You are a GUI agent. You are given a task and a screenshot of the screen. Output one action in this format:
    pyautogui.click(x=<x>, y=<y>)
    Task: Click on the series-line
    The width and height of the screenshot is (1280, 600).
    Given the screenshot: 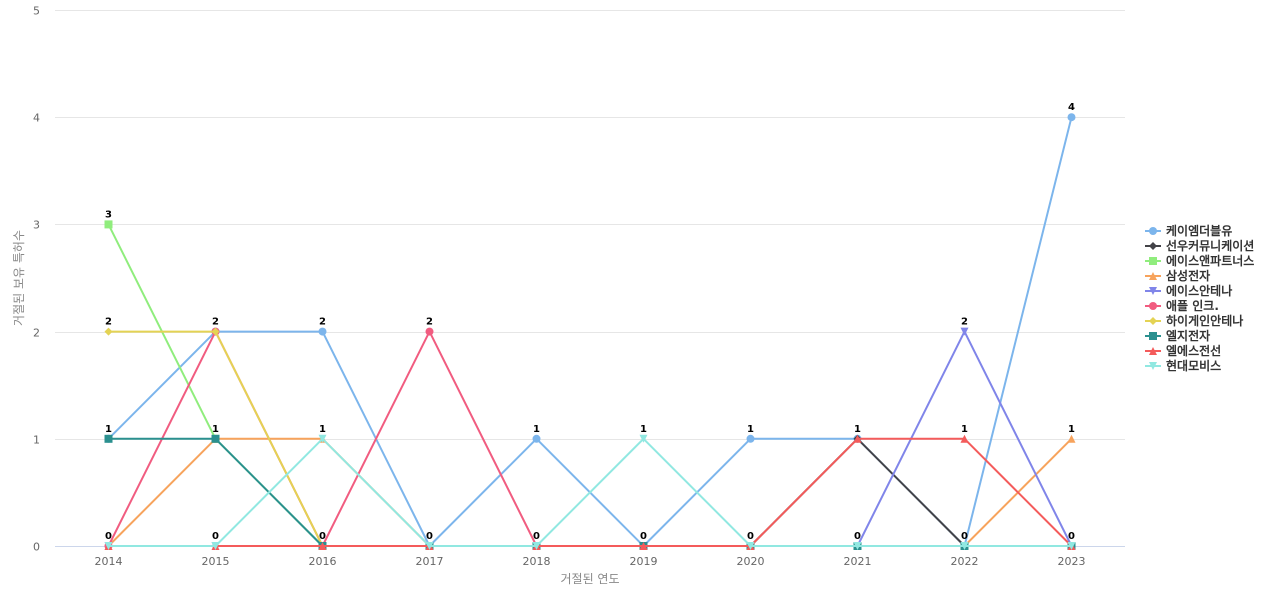 What is the action you would take?
    pyautogui.click(x=590, y=492)
    